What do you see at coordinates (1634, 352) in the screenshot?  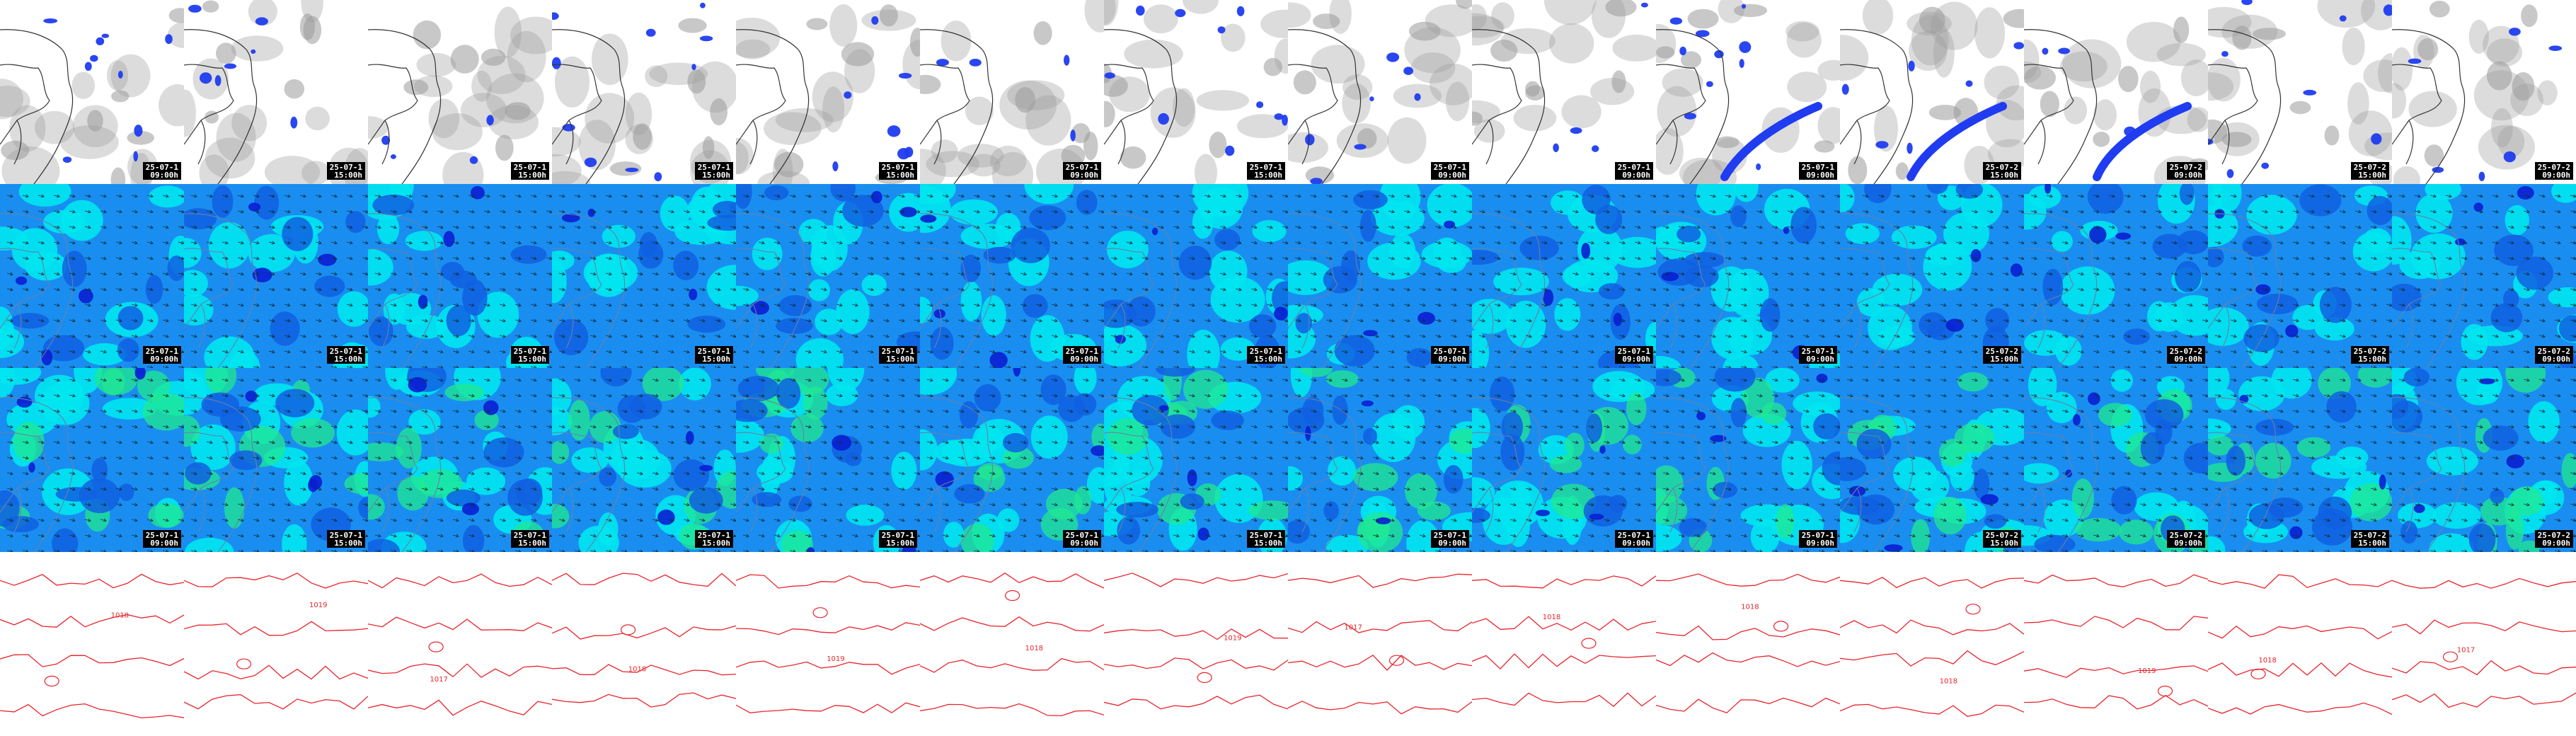 I see `timestamp-date: 25-07-1` at bounding box center [1634, 352].